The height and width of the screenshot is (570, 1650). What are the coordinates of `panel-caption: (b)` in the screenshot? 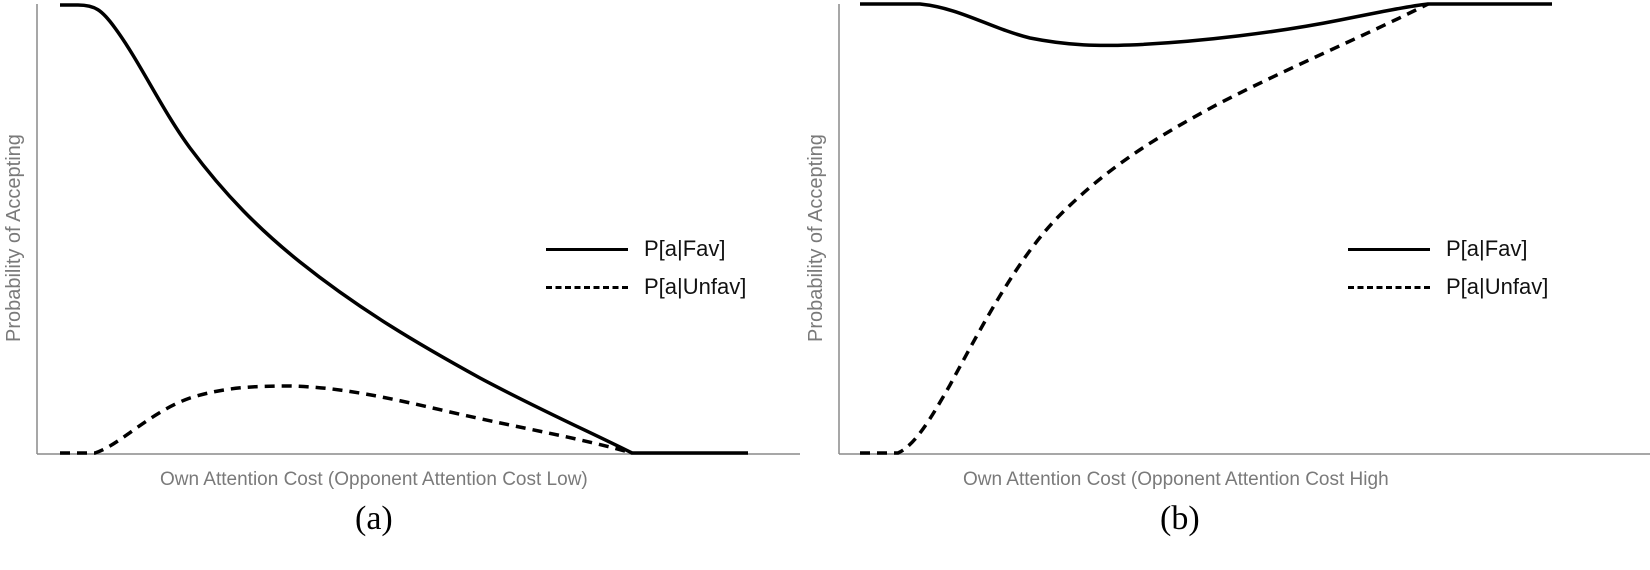 It's located at (1180, 518).